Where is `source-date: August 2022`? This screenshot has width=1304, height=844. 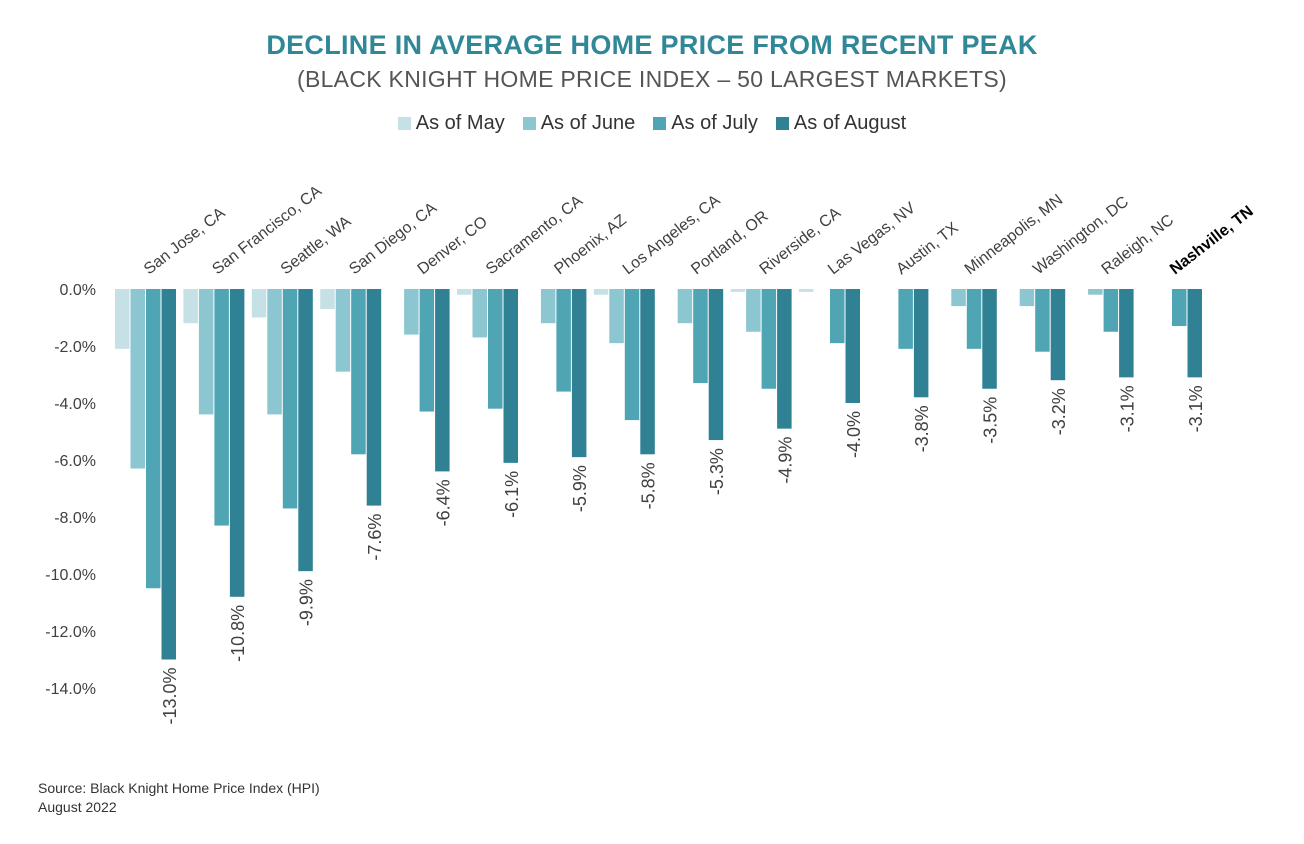
source-date: August 2022 is located at coordinates (77, 807).